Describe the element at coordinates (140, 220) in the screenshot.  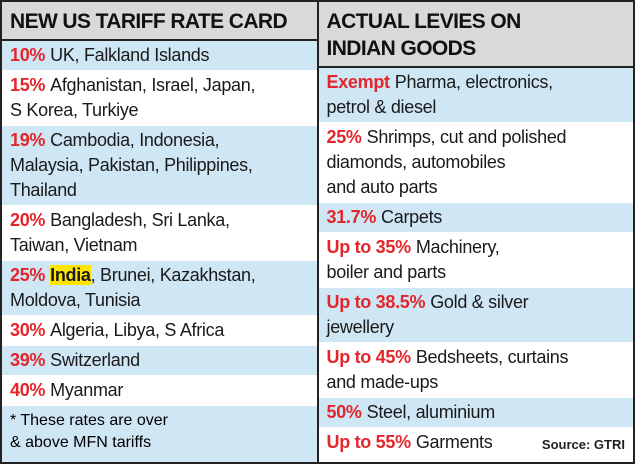
I see `description: Bangladesh, Sri Lanka,` at that location.